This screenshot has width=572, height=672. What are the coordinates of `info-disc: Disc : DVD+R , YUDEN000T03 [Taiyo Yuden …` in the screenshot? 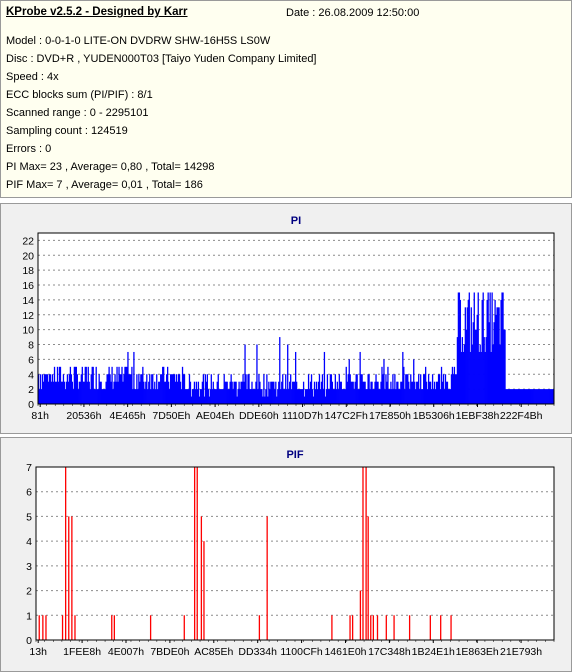 It's located at (161, 59).